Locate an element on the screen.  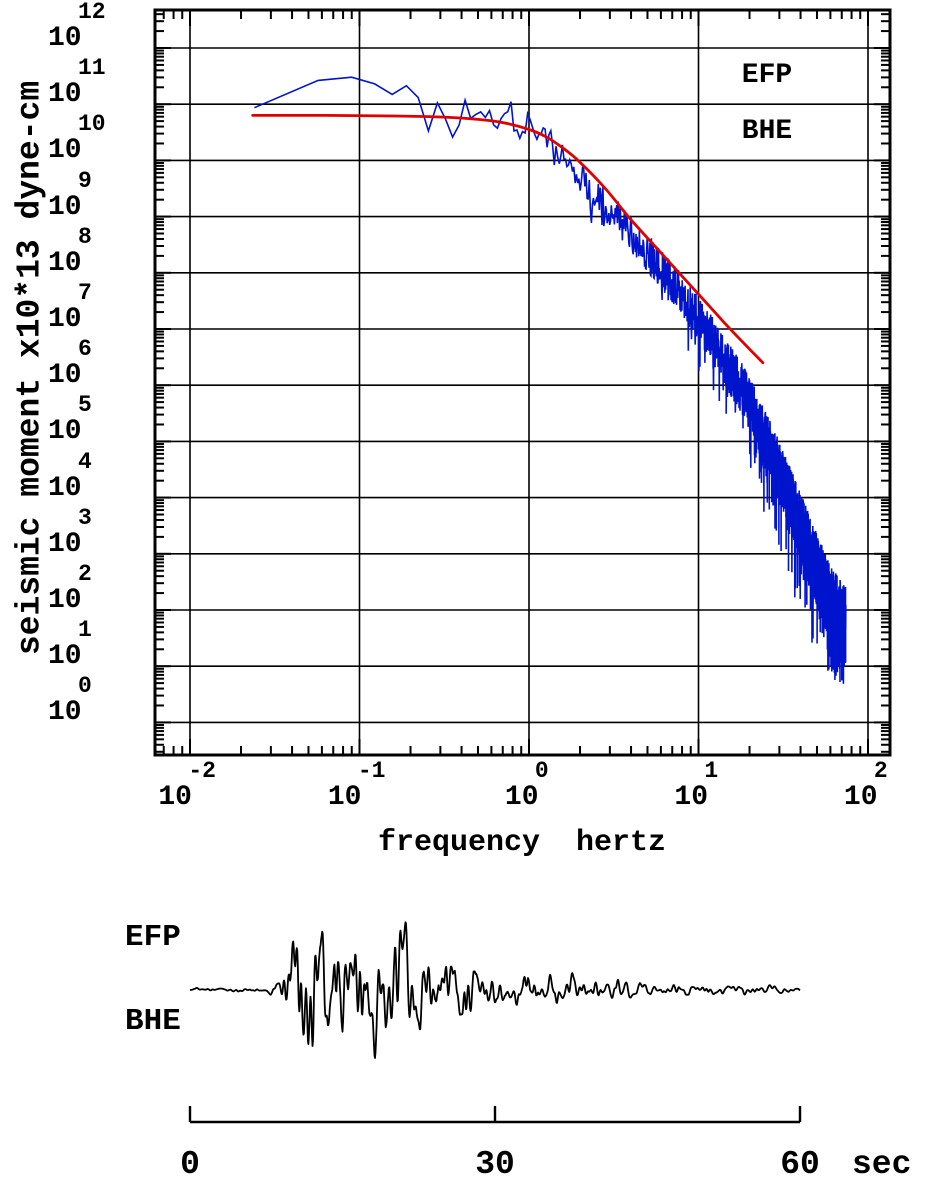
time-tick-label-60: 60 is located at coordinates (800, 1164).